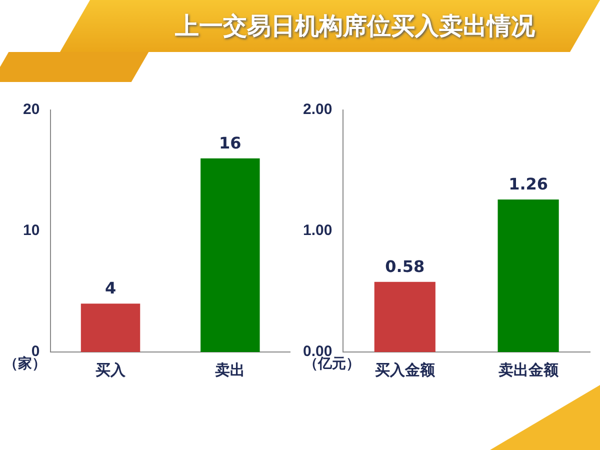  Describe the element at coordinates (355, 26) in the screenshot. I see `text: 上一交易日机构席位买入卖出情况` at that location.